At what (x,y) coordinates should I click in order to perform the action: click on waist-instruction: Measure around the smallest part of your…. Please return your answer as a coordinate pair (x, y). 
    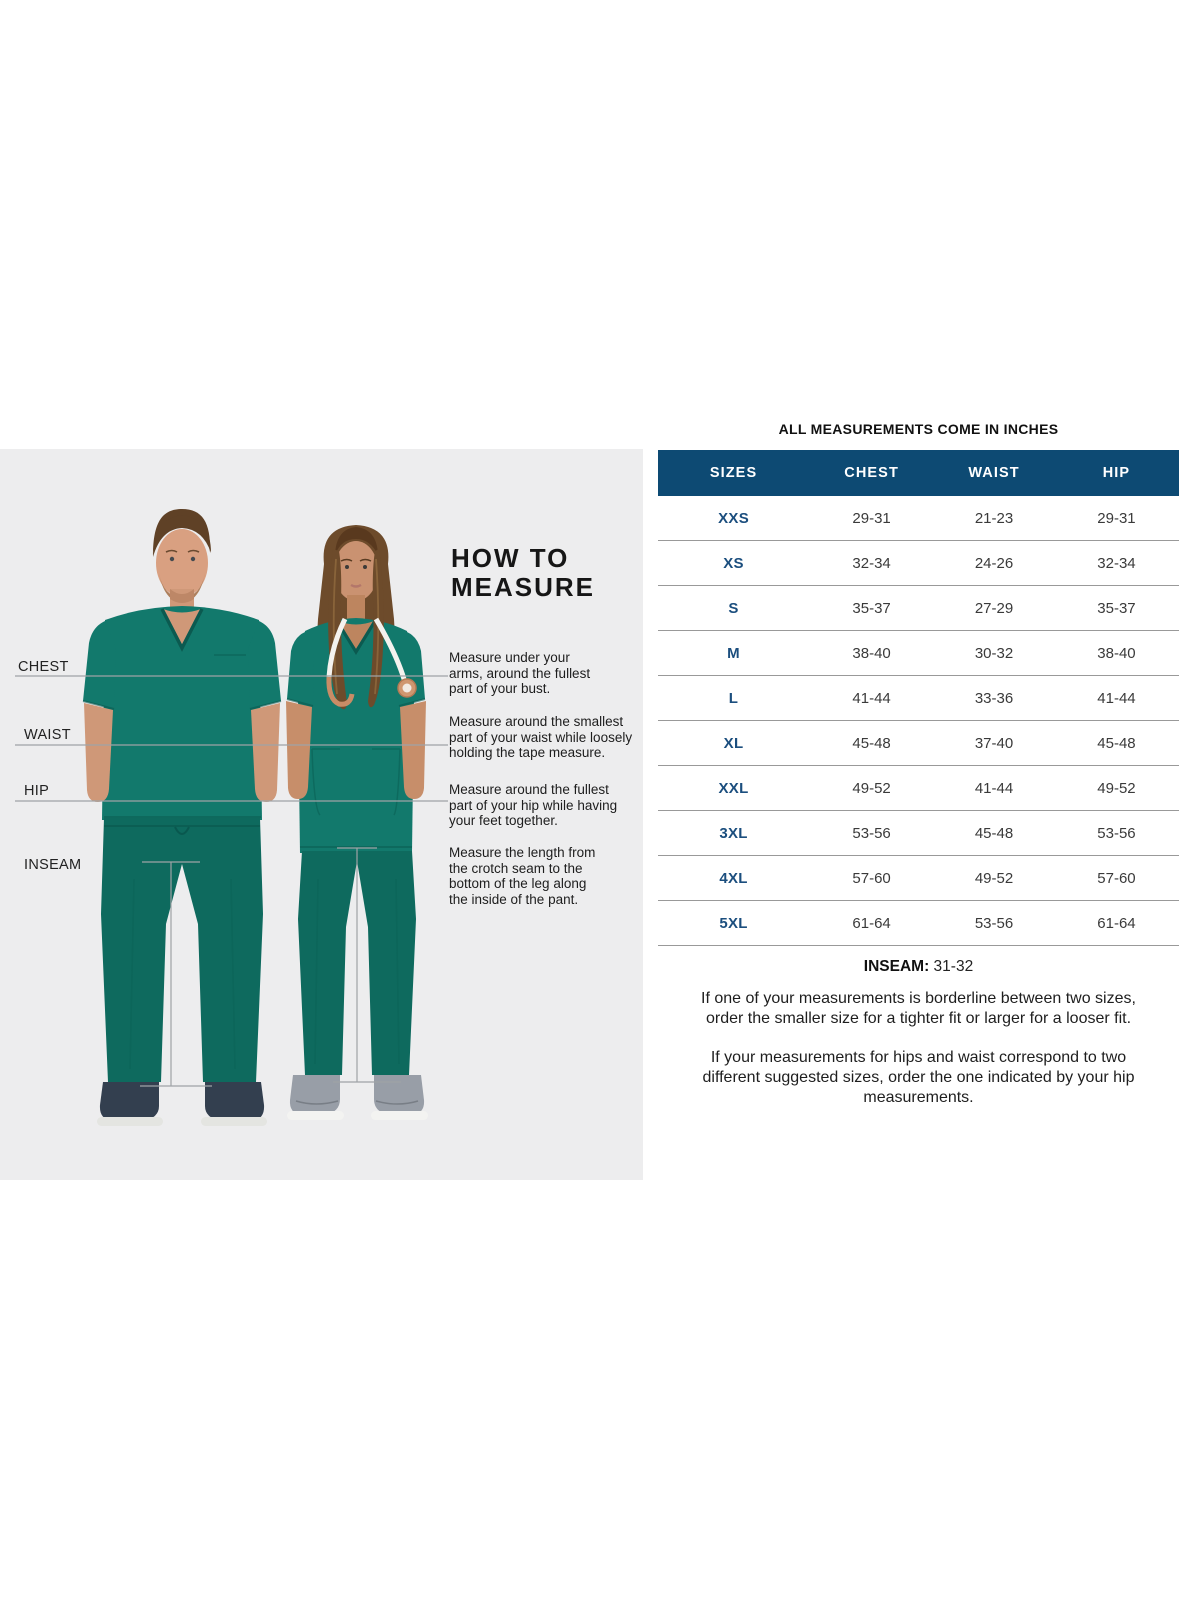
    Looking at the image, I should click on (541, 737).